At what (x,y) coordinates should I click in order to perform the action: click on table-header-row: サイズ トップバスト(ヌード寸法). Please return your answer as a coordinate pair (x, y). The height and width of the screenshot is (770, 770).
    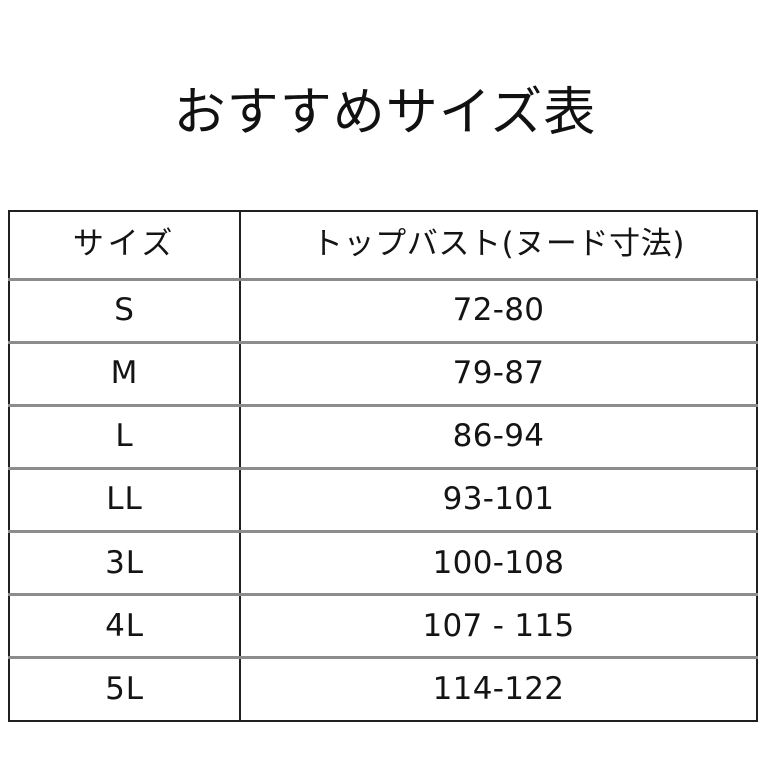
    Looking at the image, I should click on (383, 245).